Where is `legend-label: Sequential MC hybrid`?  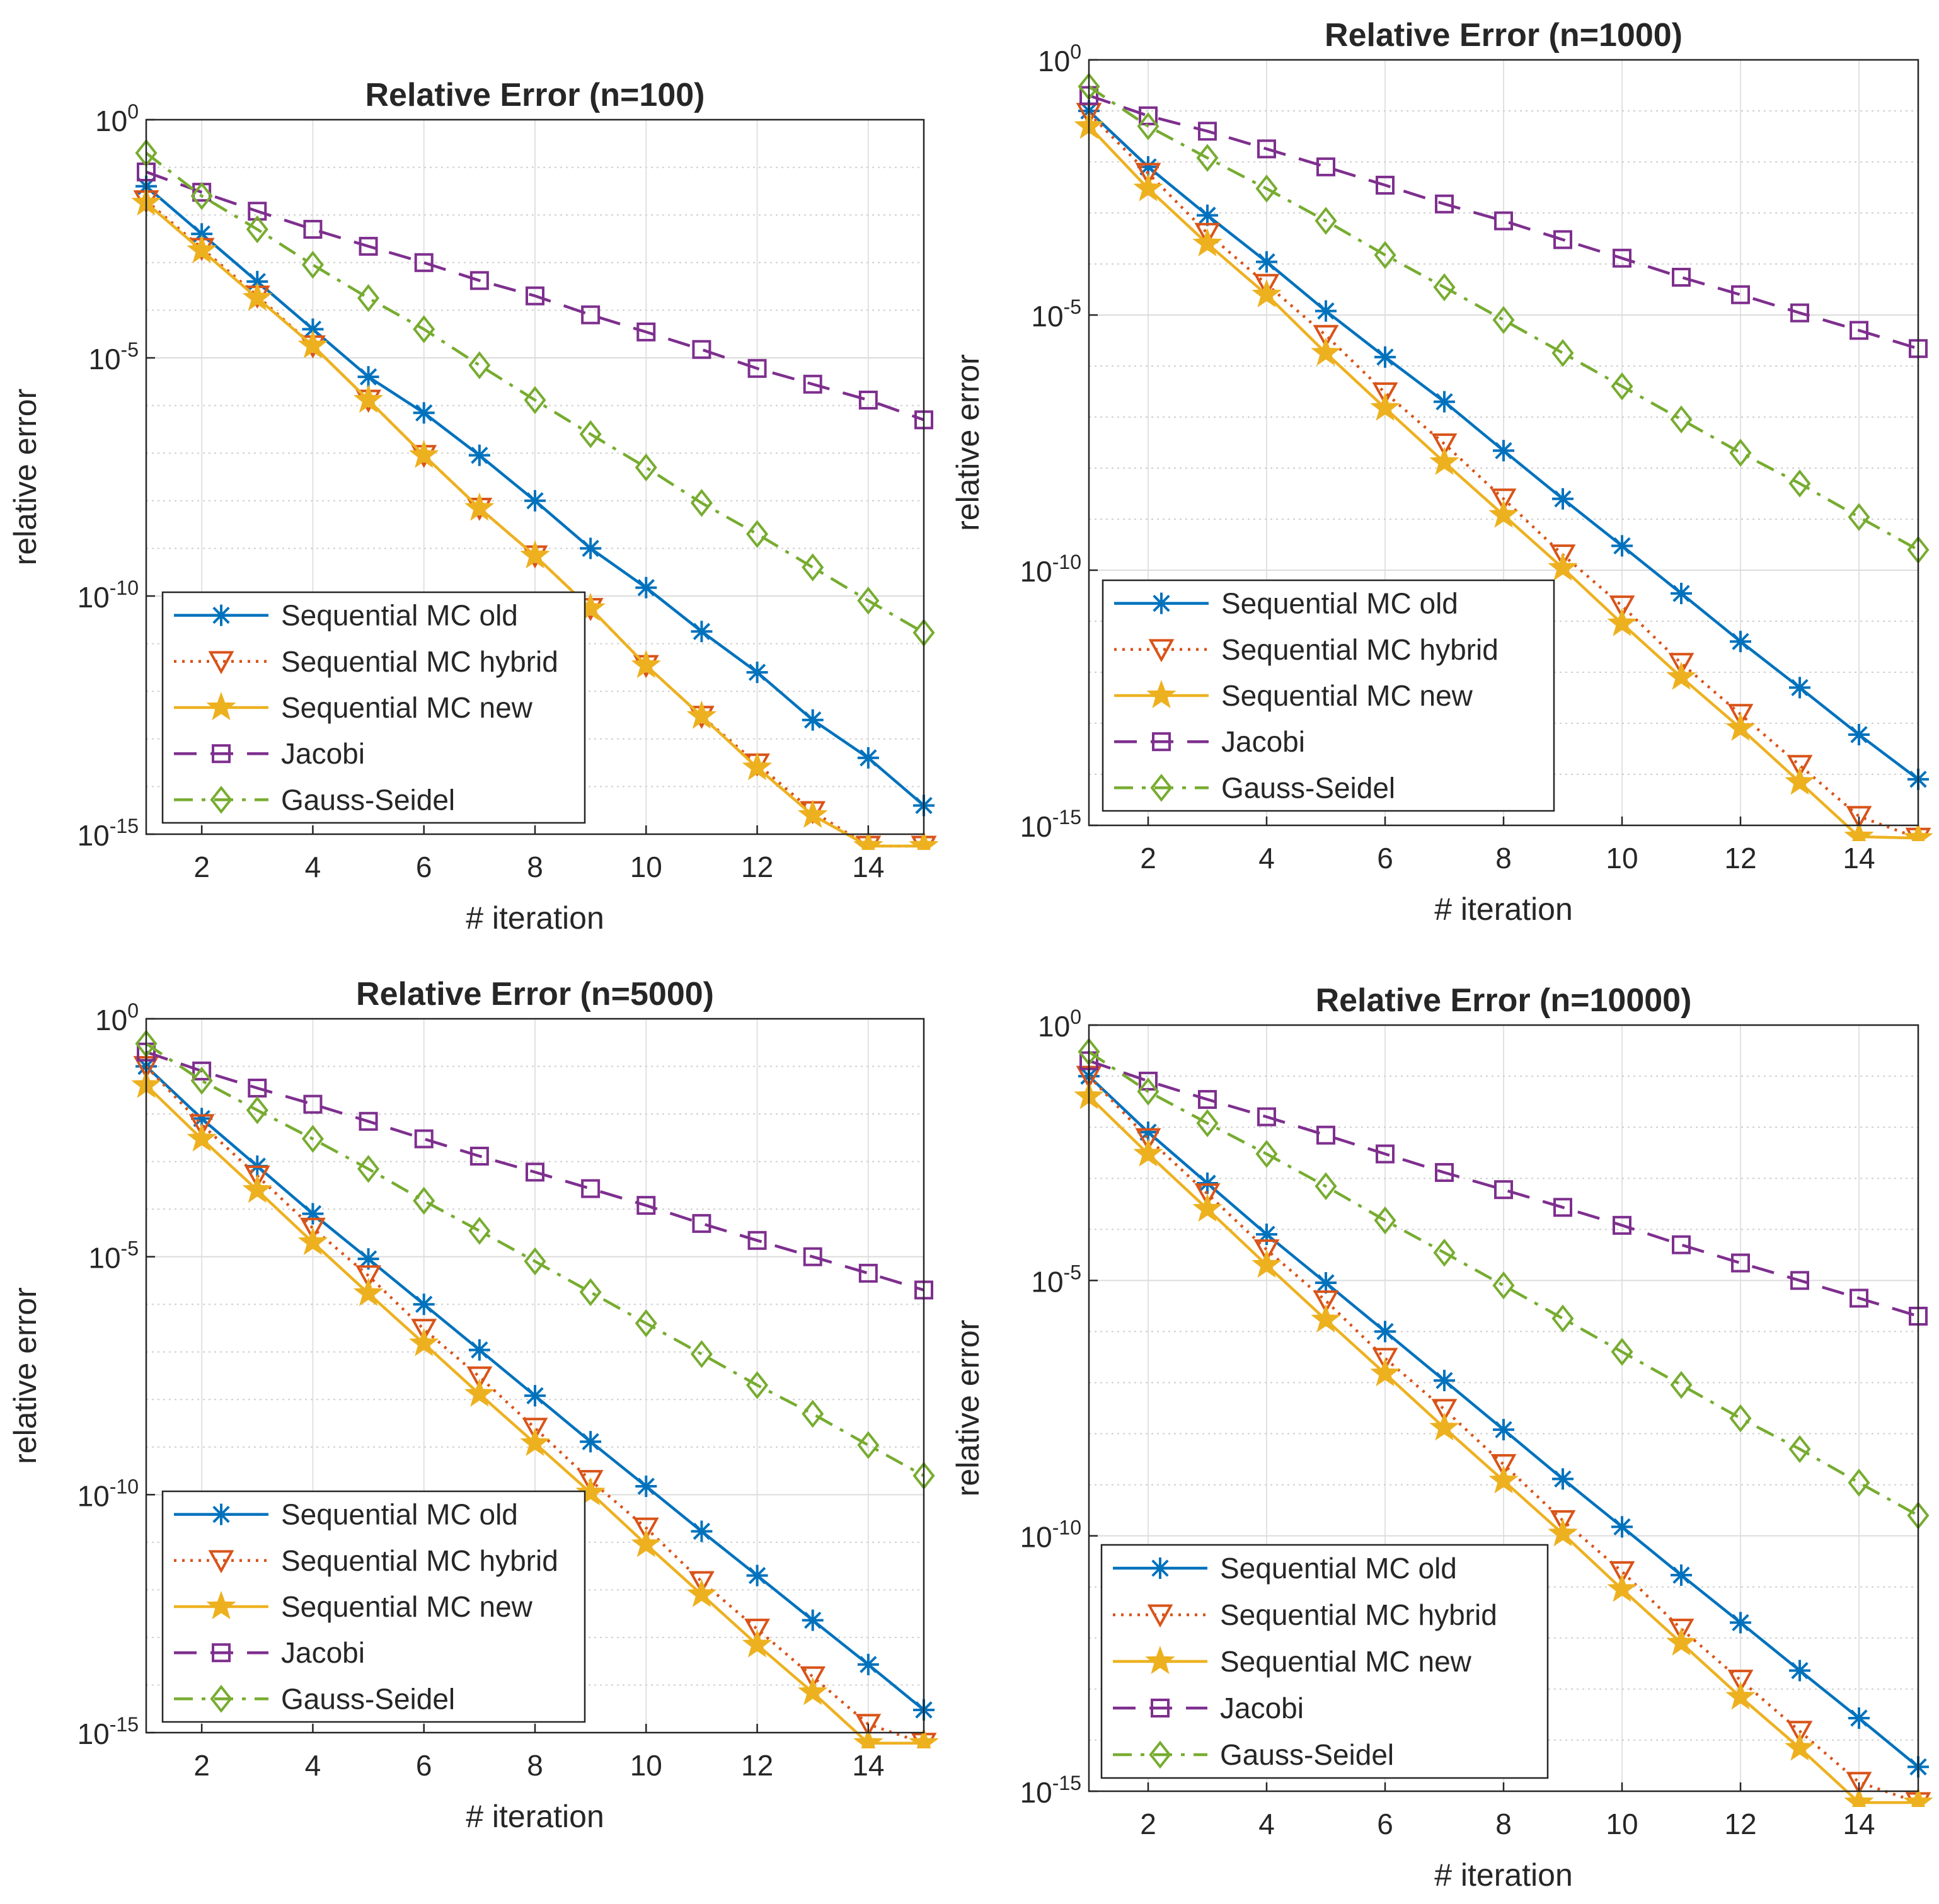
legend-label: Sequential MC hybrid is located at coordinates (1358, 1614).